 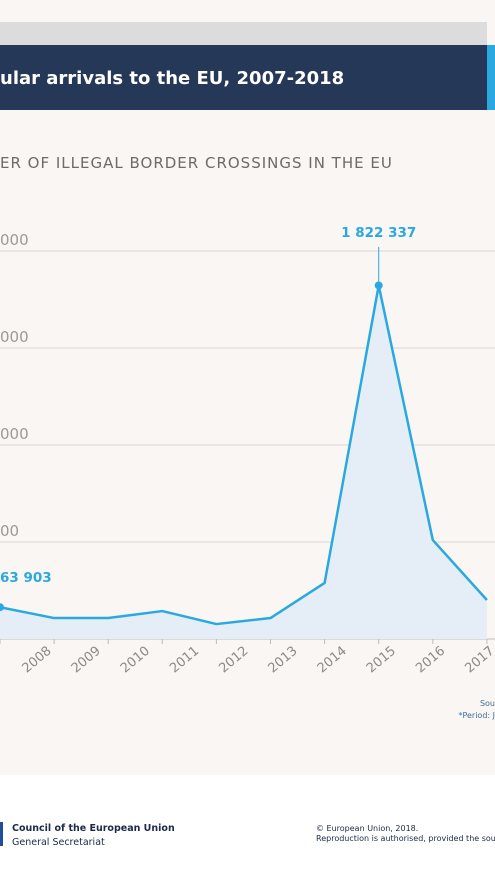 What do you see at coordinates (1, 834) in the screenshot?
I see `logo-bar` at bounding box center [1, 834].